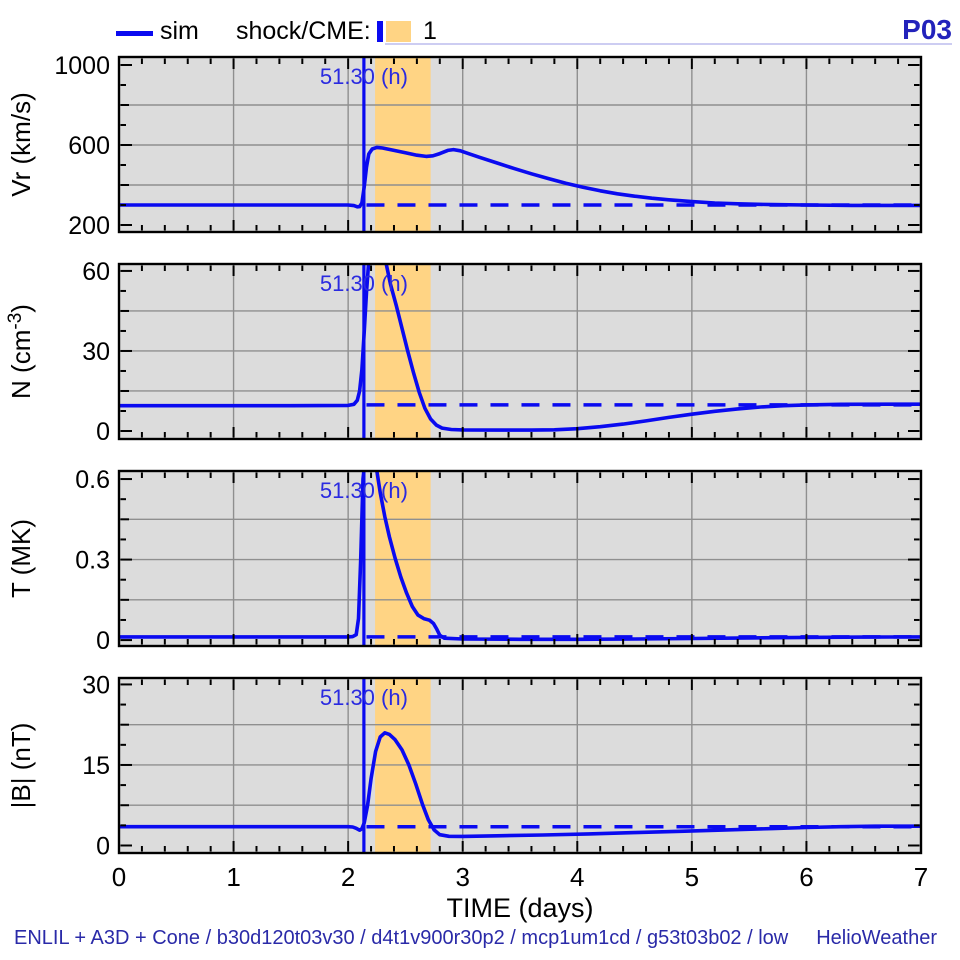 This screenshot has width=960, height=960. Describe the element at coordinates (82, 66) in the screenshot. I see `vr-ytick-label: 1000` at that location.